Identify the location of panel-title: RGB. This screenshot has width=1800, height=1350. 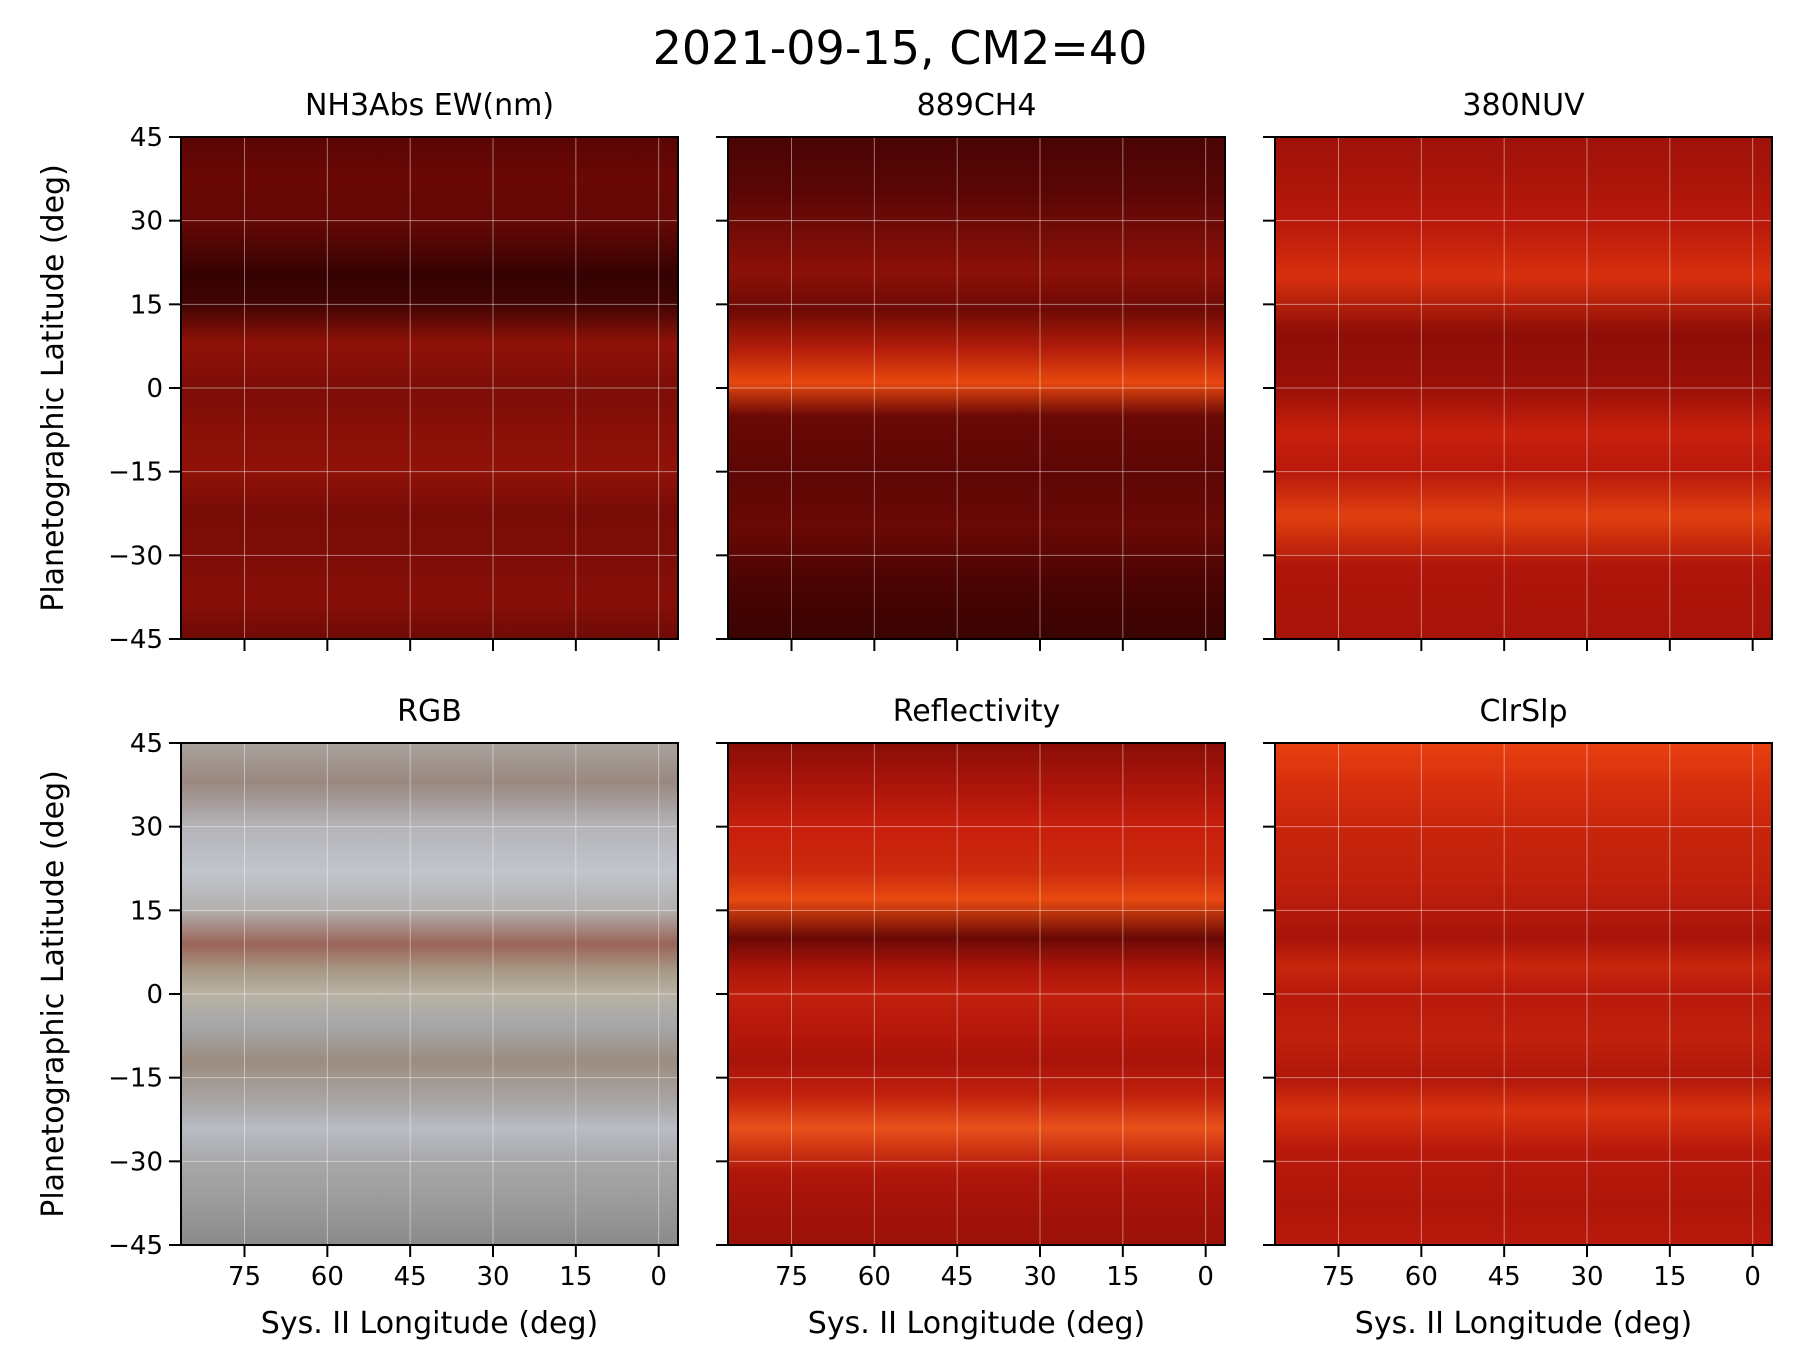
(429, 711).